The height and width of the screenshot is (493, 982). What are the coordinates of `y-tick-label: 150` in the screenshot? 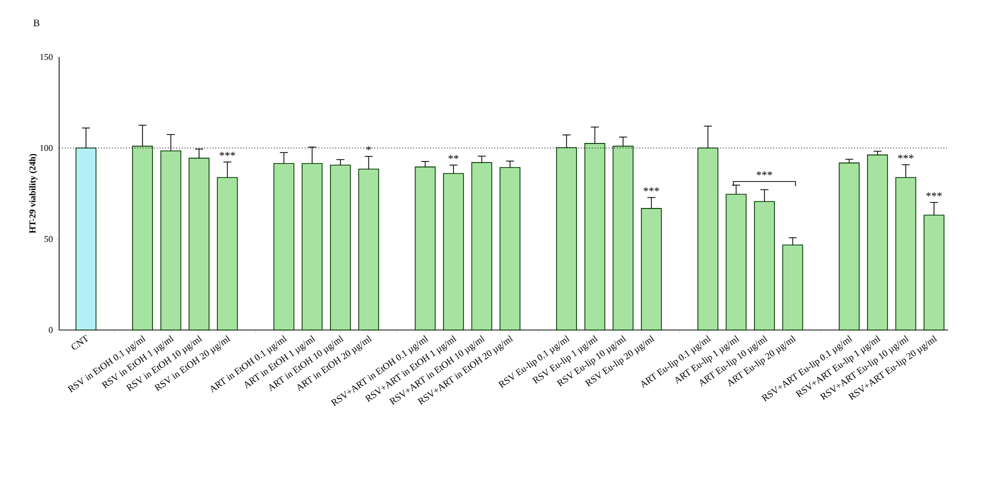 It's located at (46, 57).